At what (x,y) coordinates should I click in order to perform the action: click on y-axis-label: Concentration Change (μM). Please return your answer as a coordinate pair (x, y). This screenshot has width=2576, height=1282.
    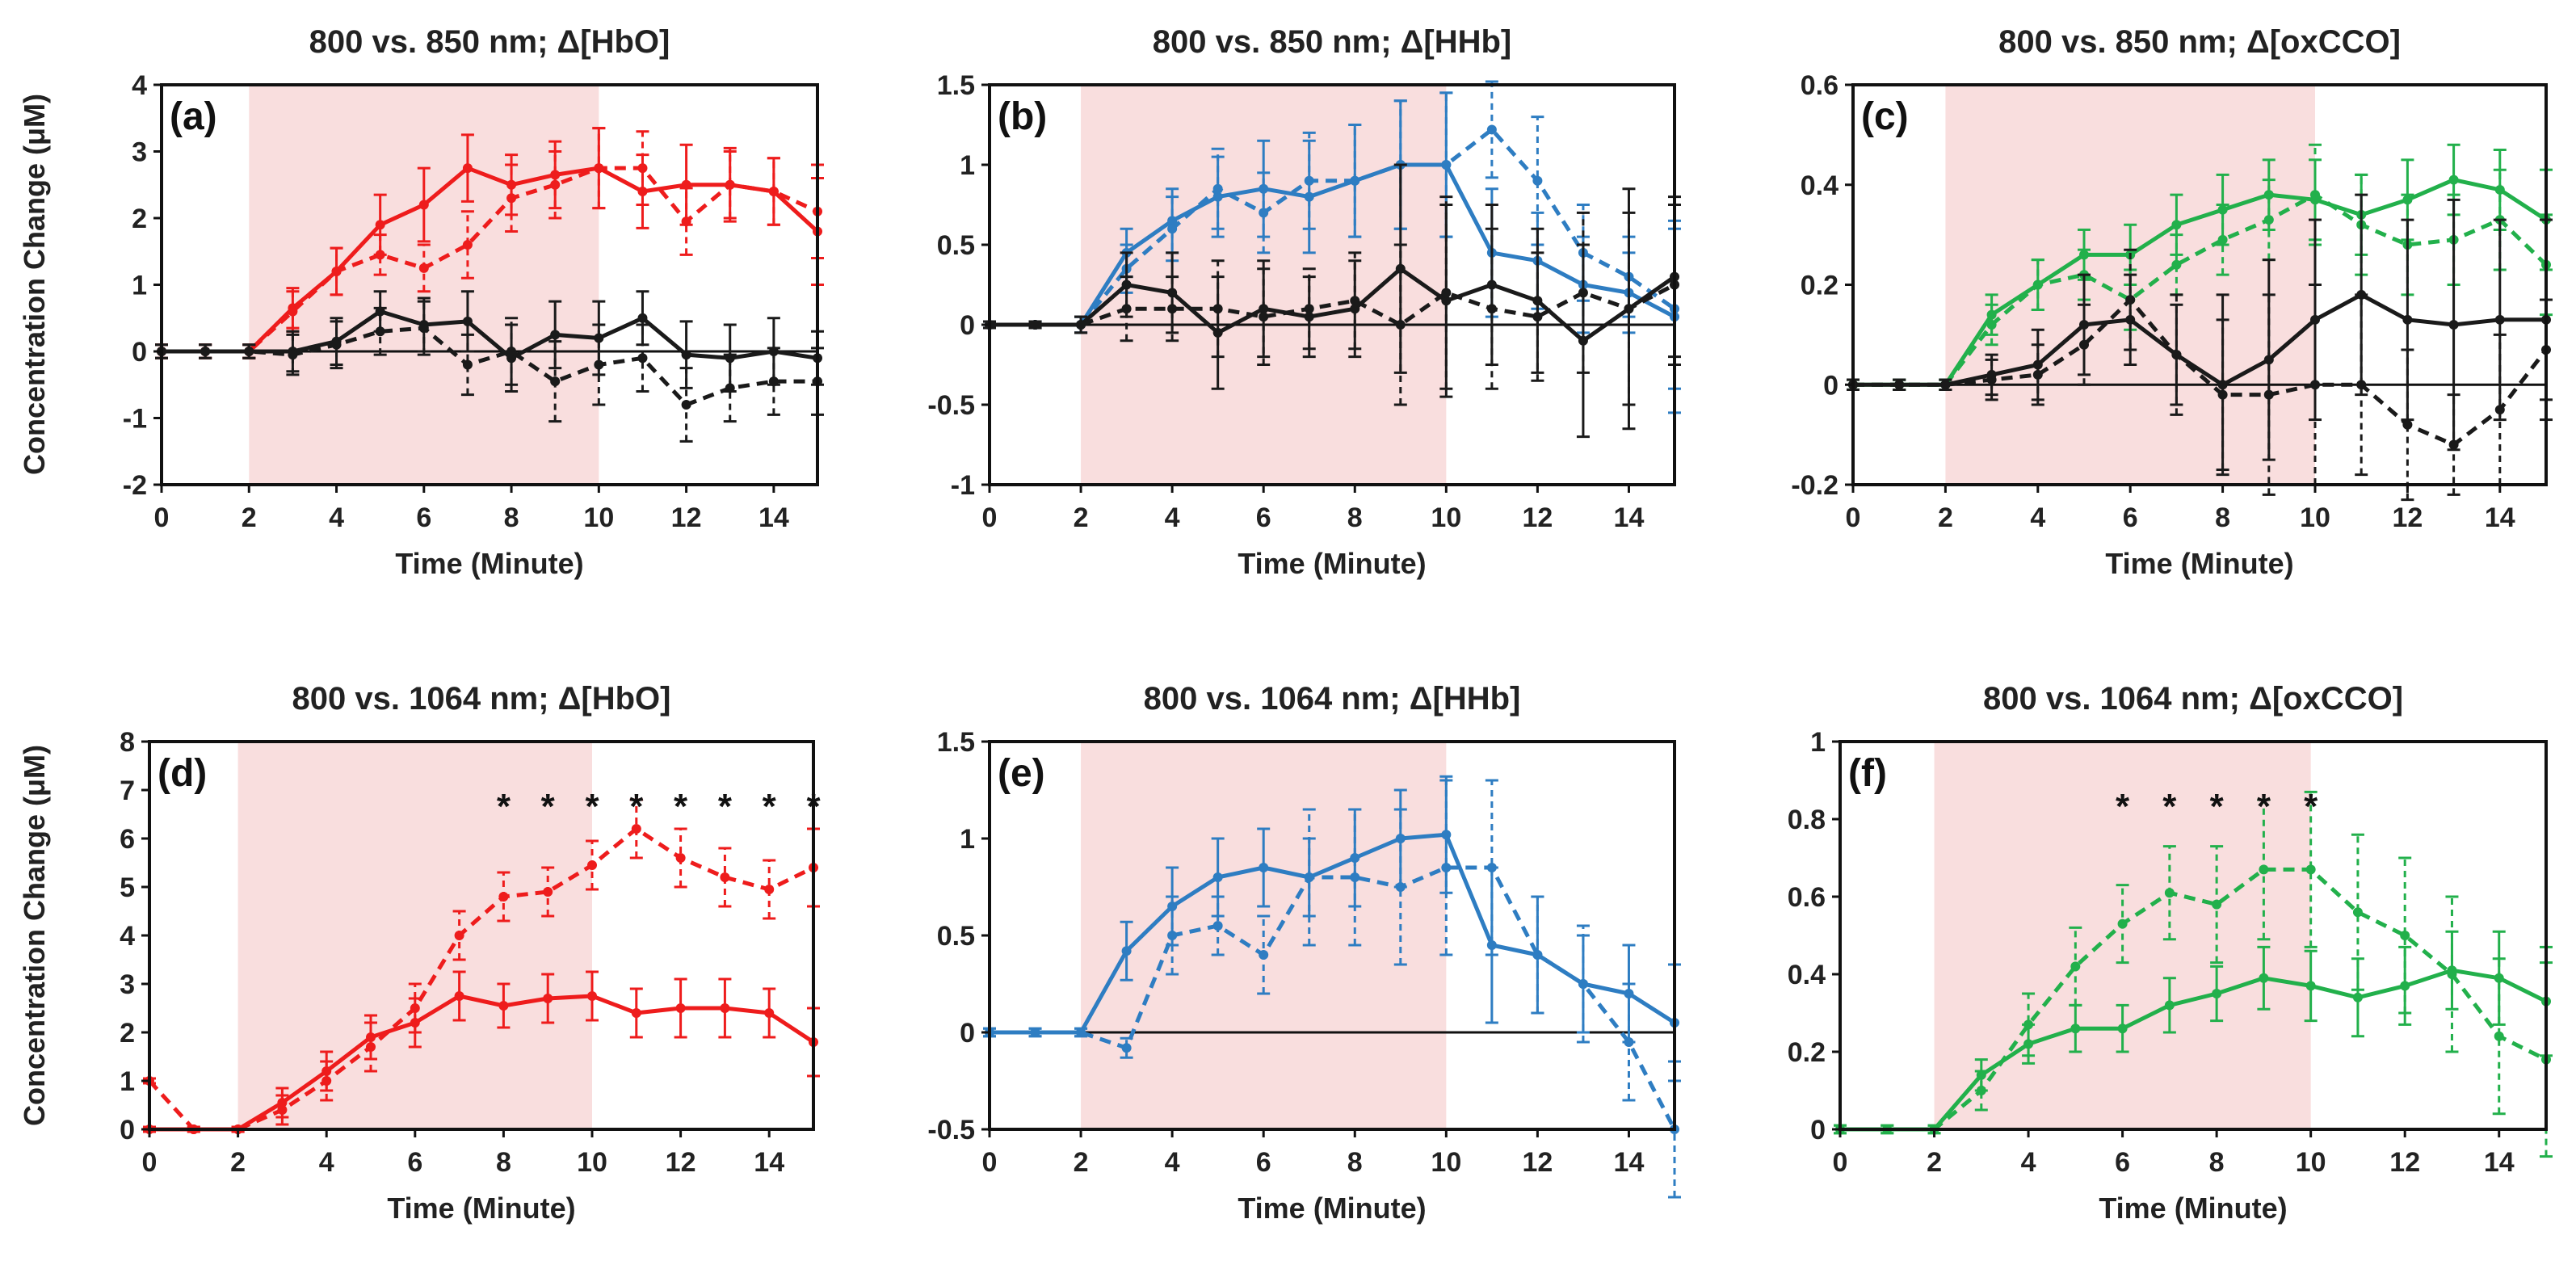
    Looking at the image, I should click on (34, 284).